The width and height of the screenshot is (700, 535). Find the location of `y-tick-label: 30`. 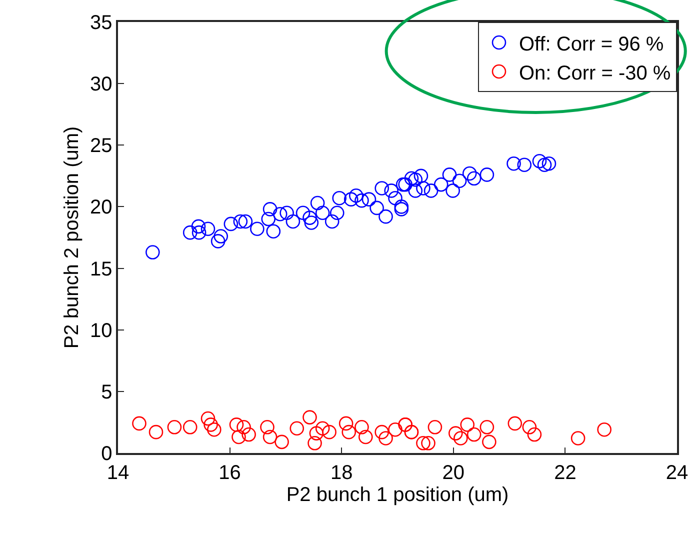

y-tick-label: 30 is located at coordinates (101, 85).